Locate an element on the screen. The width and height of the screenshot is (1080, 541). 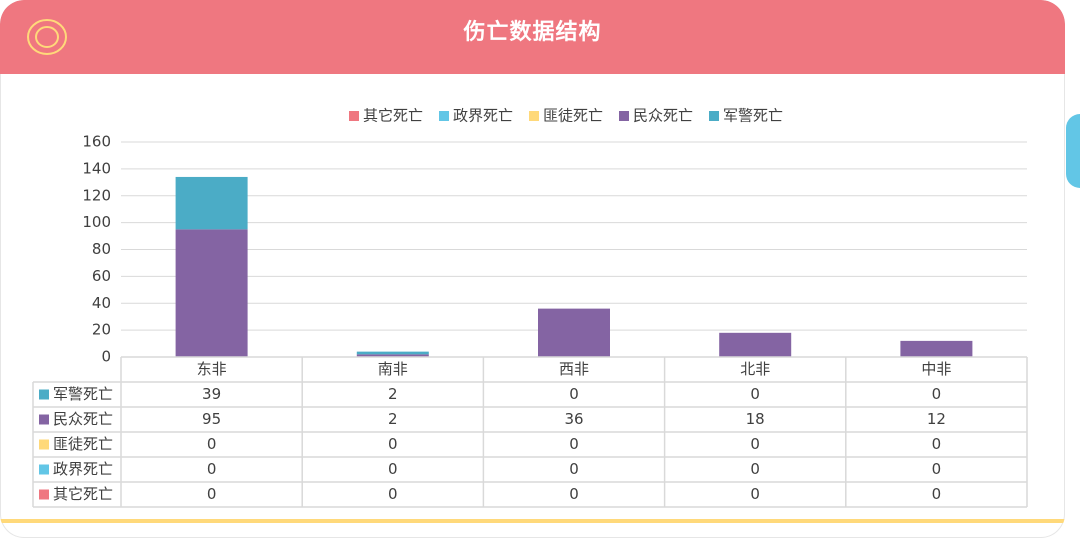
legend-label: 军警死亡 is located at coordinates (753, 116).